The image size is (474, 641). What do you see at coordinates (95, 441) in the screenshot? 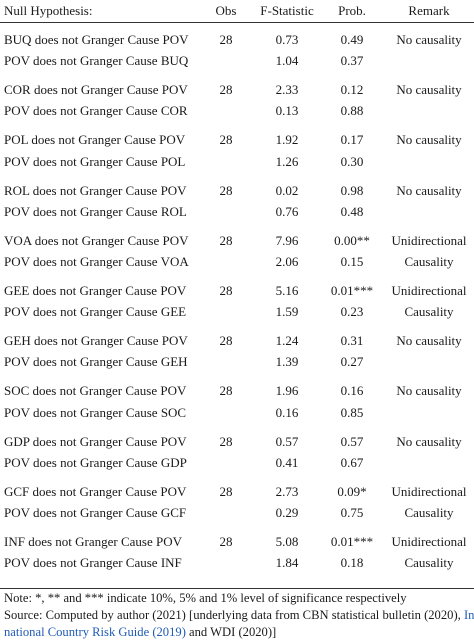
I see `null-hypothesis-cell: GDP does not Granger Cause POV` at bounding box center [95, 441].